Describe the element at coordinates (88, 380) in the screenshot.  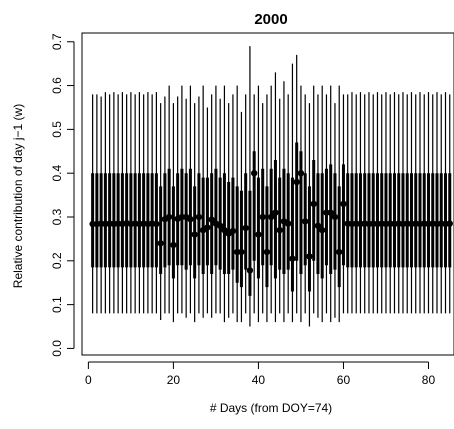
I see `x-tick-label: 0` at that location.